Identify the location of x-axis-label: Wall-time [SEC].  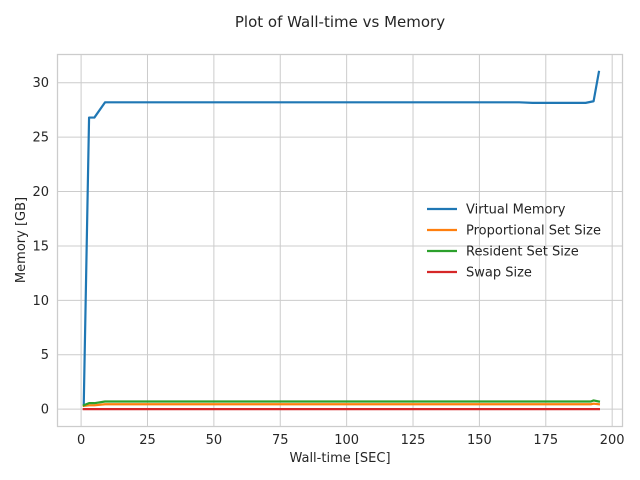
(339, 458).